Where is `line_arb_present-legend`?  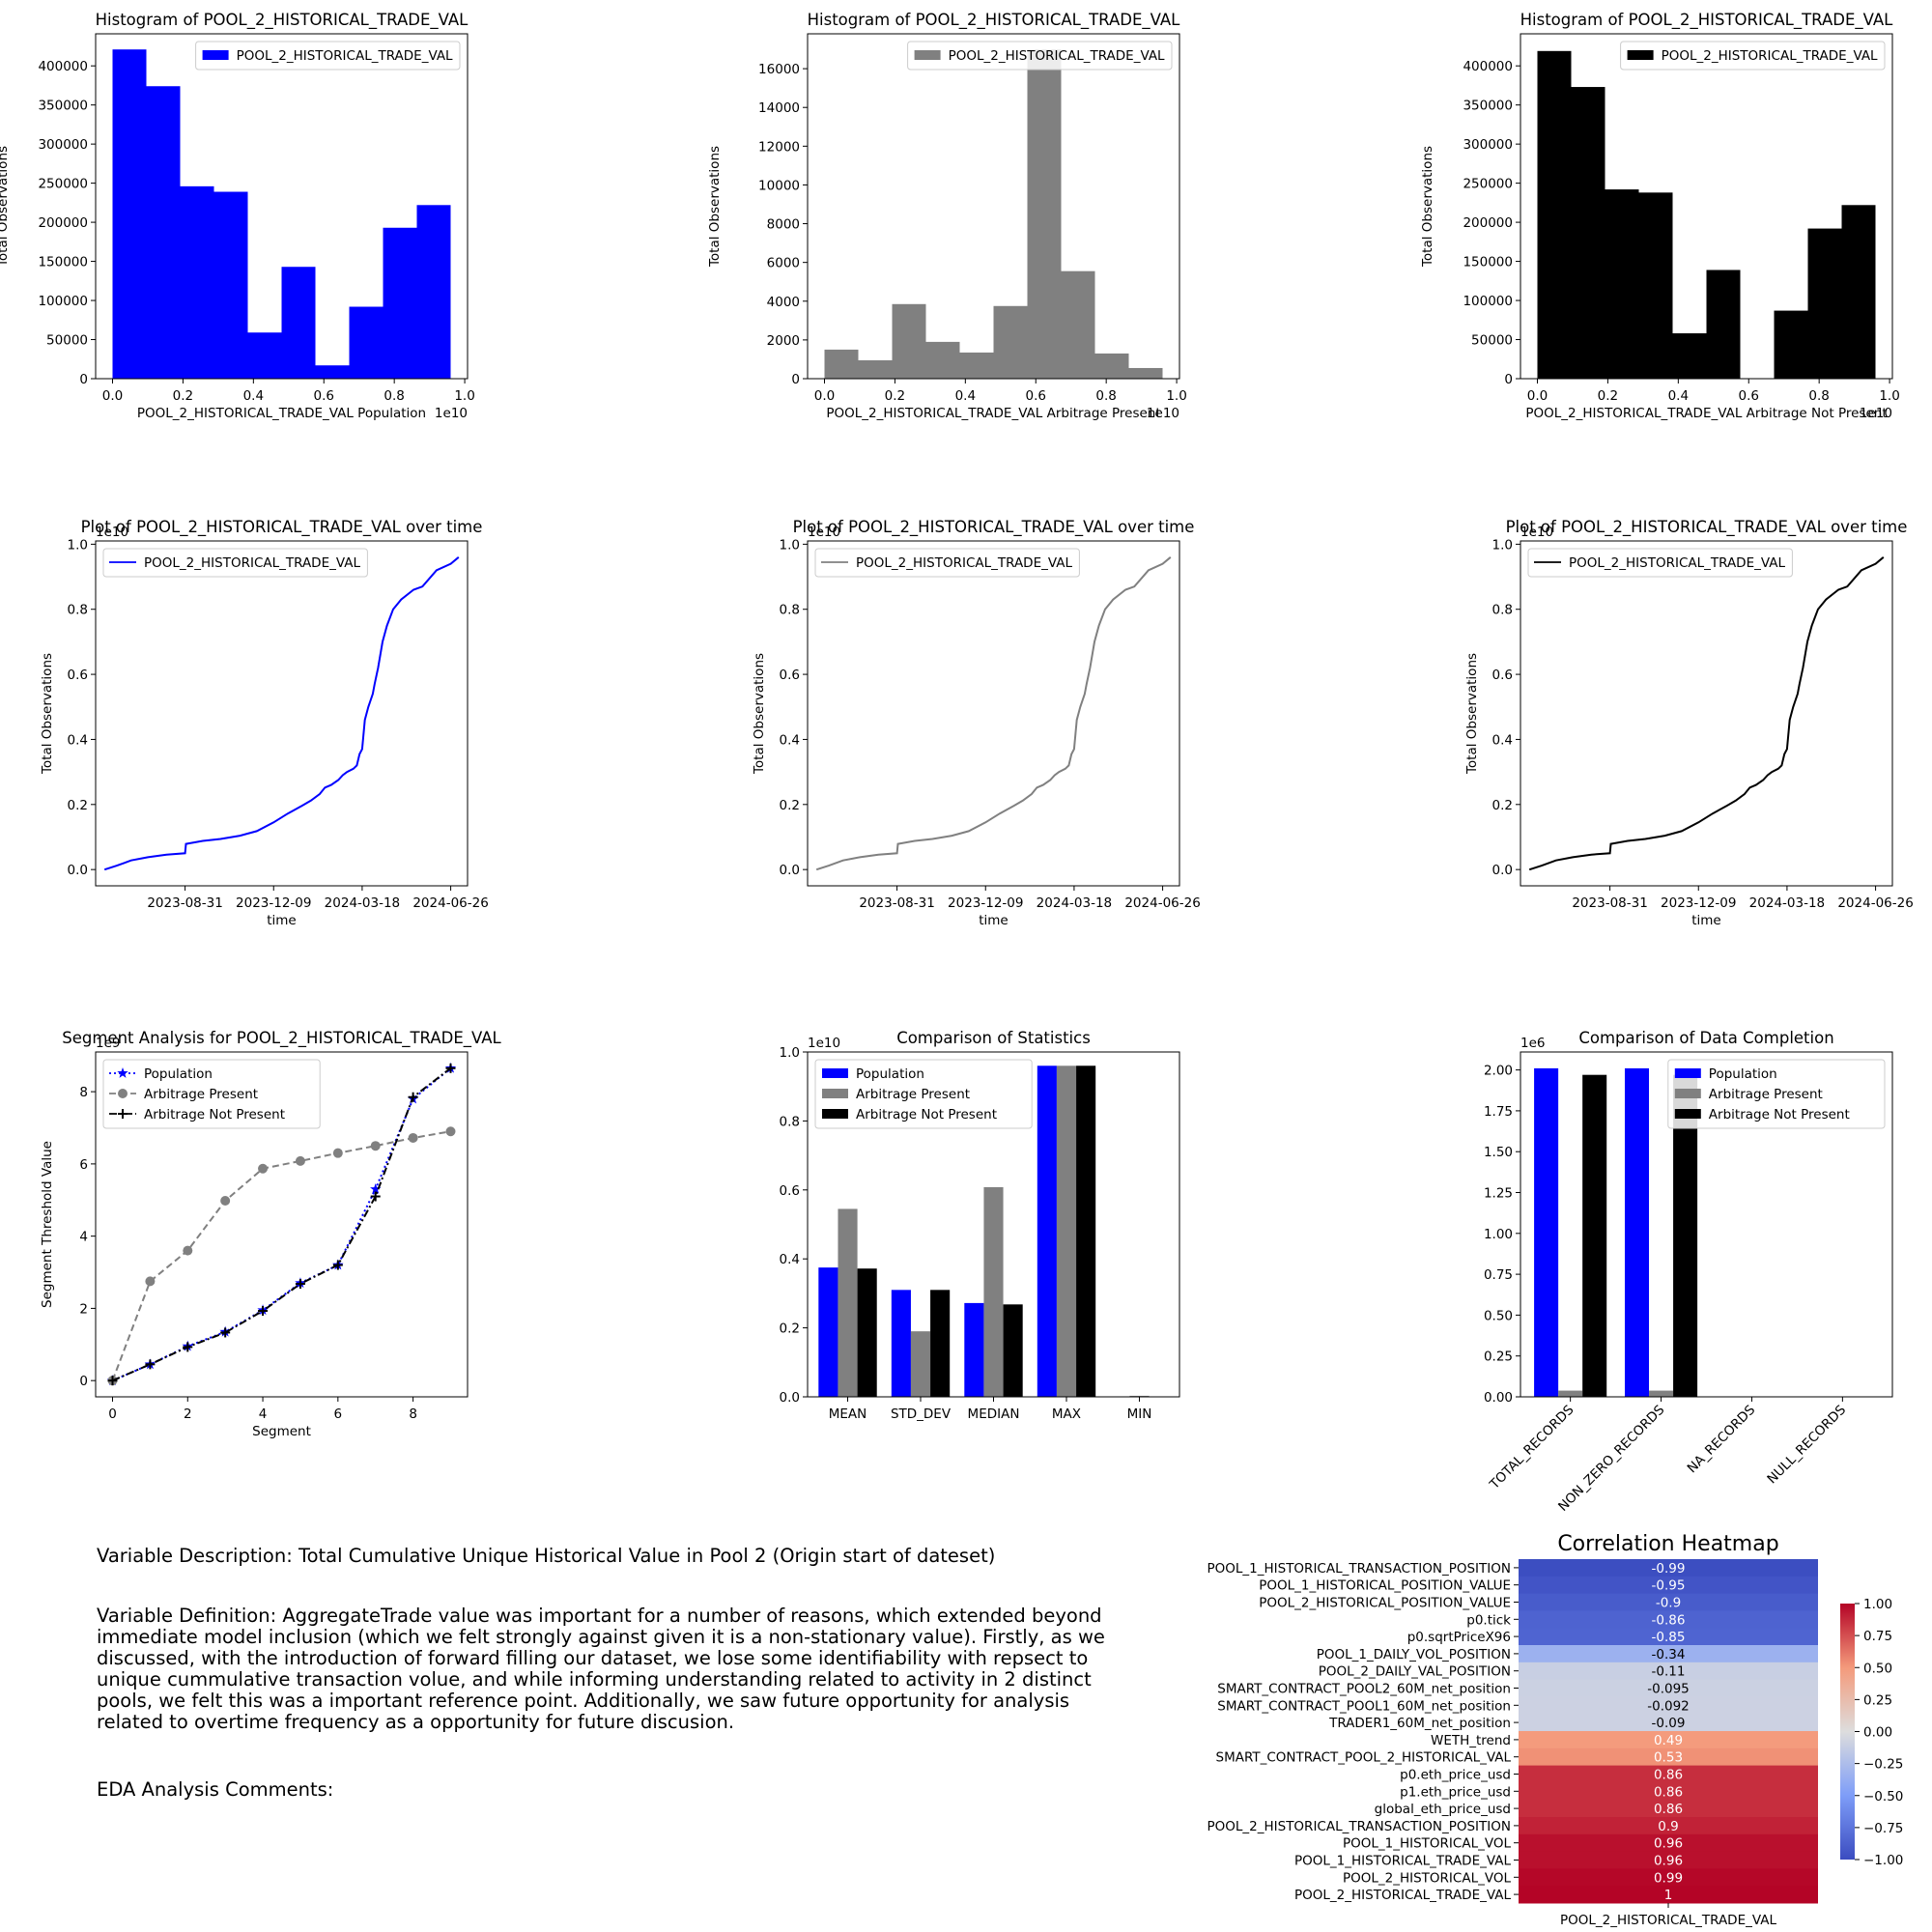 line_arb_present-legend is located at coordinates (947, 563).